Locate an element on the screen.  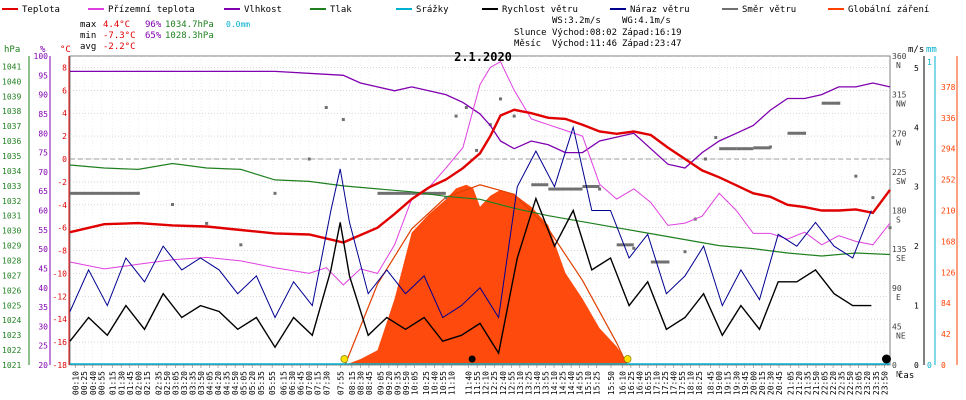
x-tick-label: 03:20 is located at coordinates (184, 383).